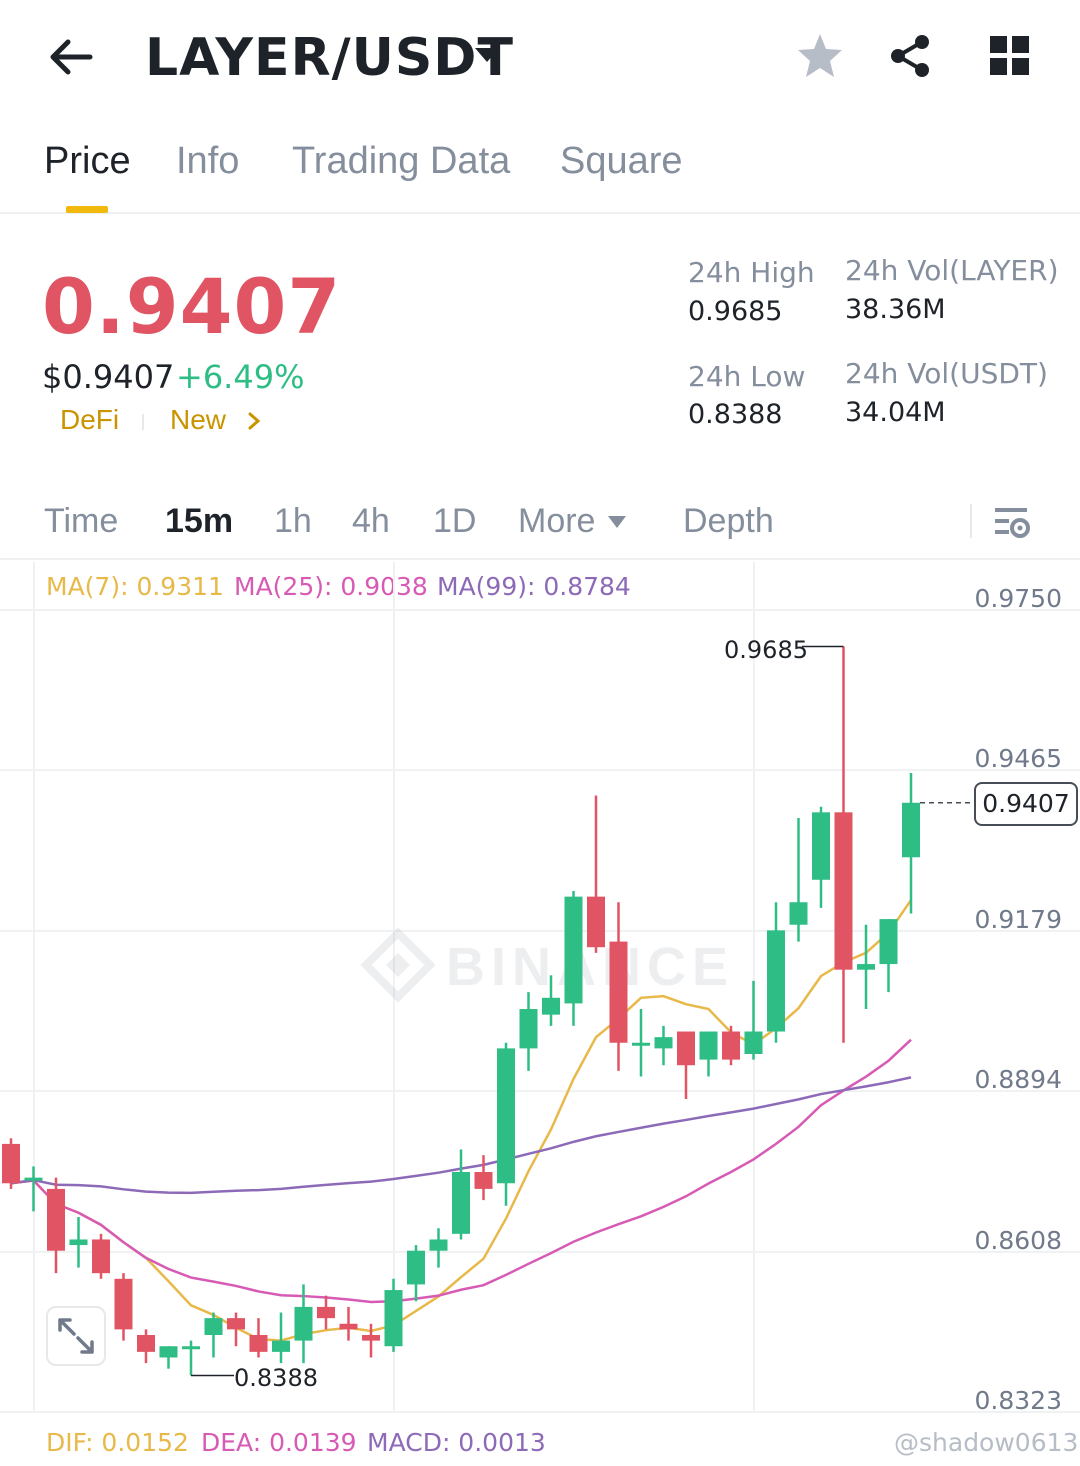  Describe the element at coordinates (117, 1442) in the screenshot. I see `macd-dif: DIF: 0.0152` at that location.